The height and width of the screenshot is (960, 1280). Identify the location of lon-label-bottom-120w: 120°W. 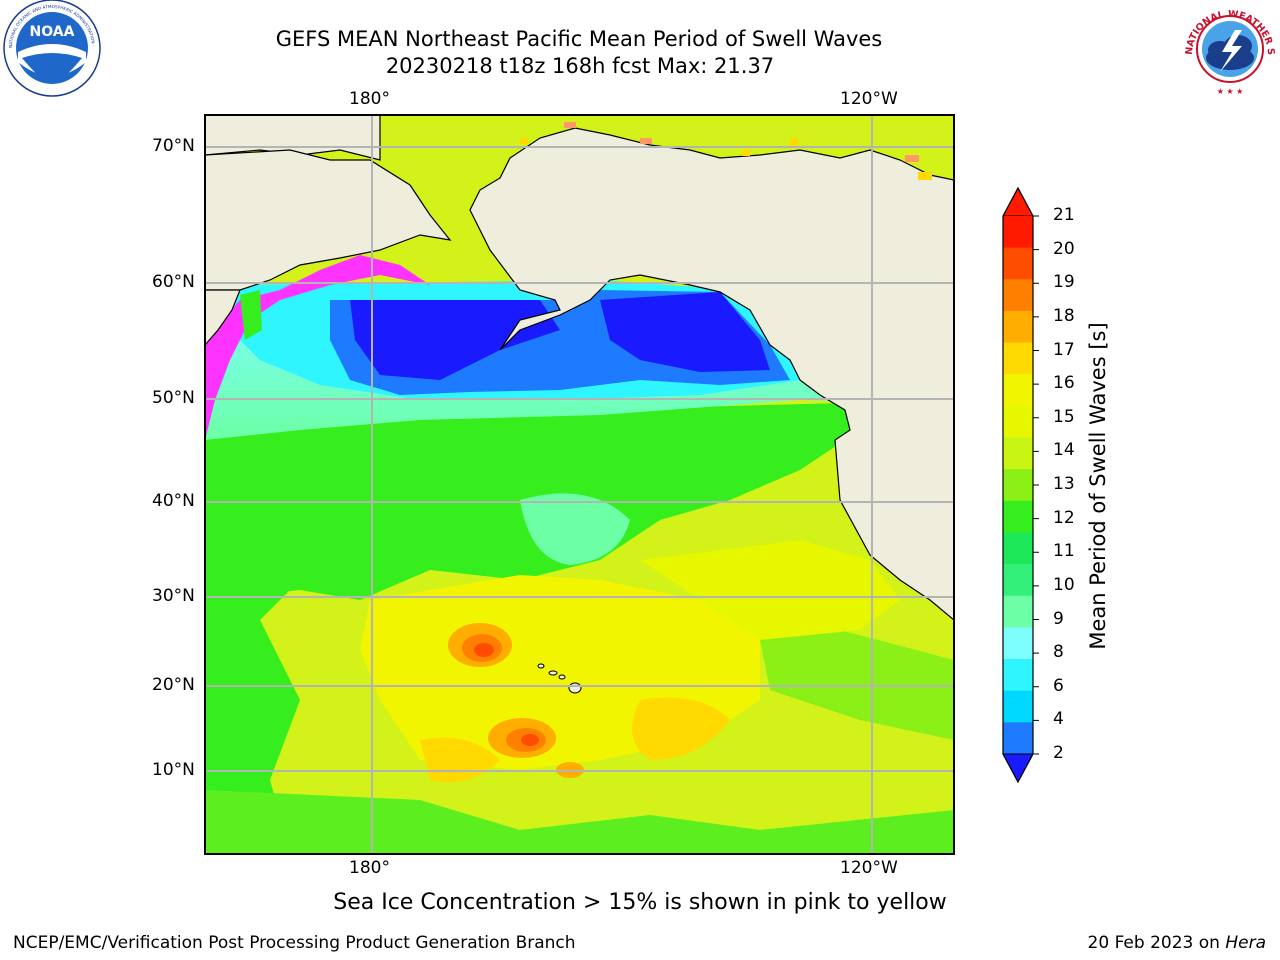
(869, 868).